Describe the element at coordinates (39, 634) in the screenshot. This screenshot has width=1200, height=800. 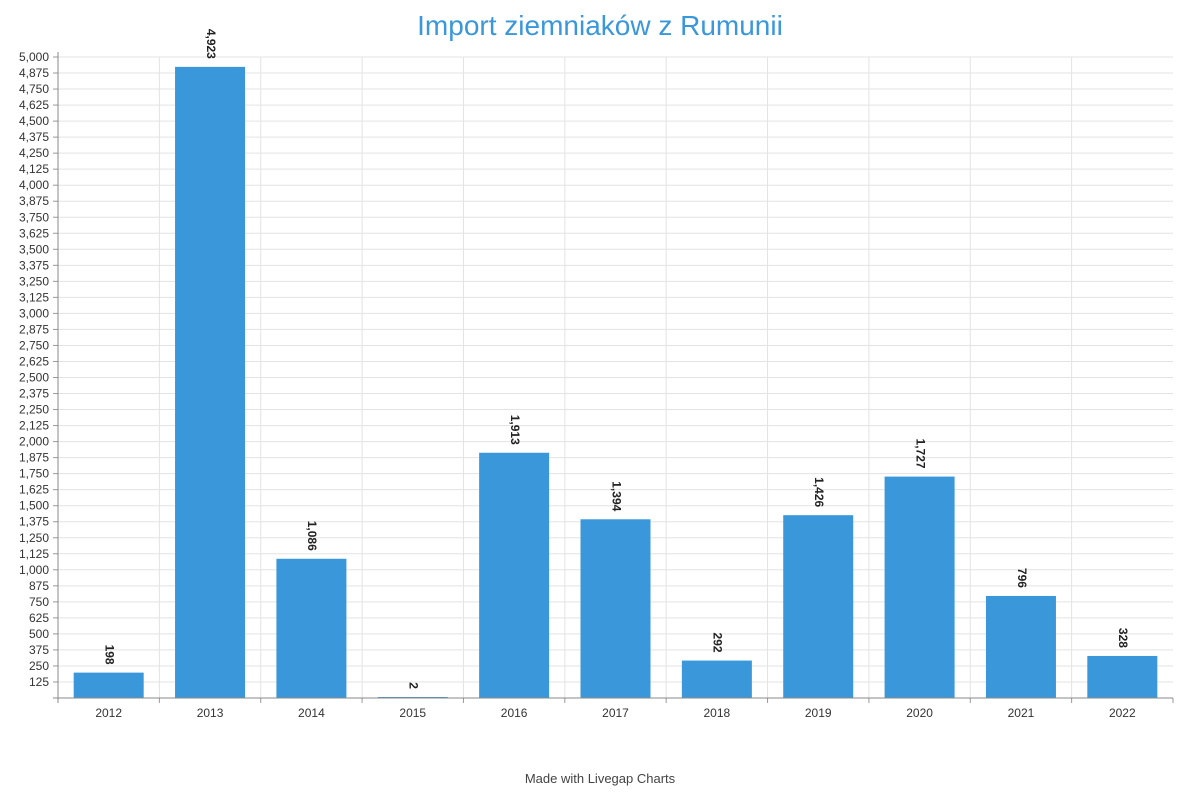
I see `y-tick-label: 500` at that location.